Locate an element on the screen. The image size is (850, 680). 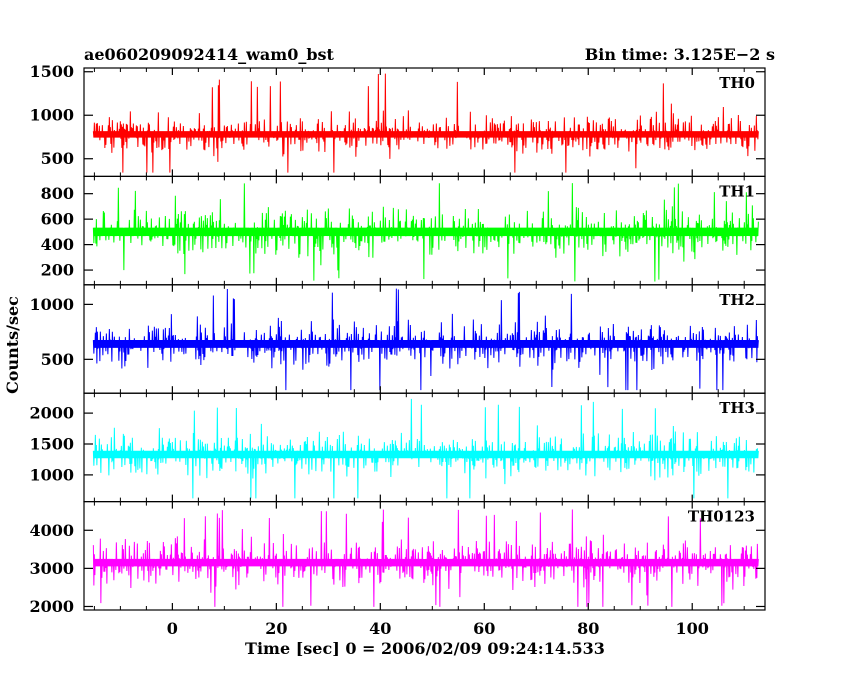
bin-time-label: Bin time: 3.125E−2 s is located at coordinates (680, 54).